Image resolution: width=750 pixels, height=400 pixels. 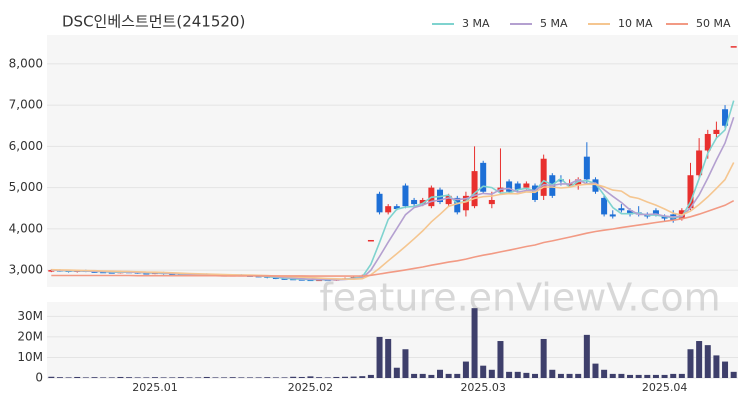 What do you see at coordinates (713, 23) in the screenshot?
I see `legend-label: 50 MA` at bounding box center [713, 23].